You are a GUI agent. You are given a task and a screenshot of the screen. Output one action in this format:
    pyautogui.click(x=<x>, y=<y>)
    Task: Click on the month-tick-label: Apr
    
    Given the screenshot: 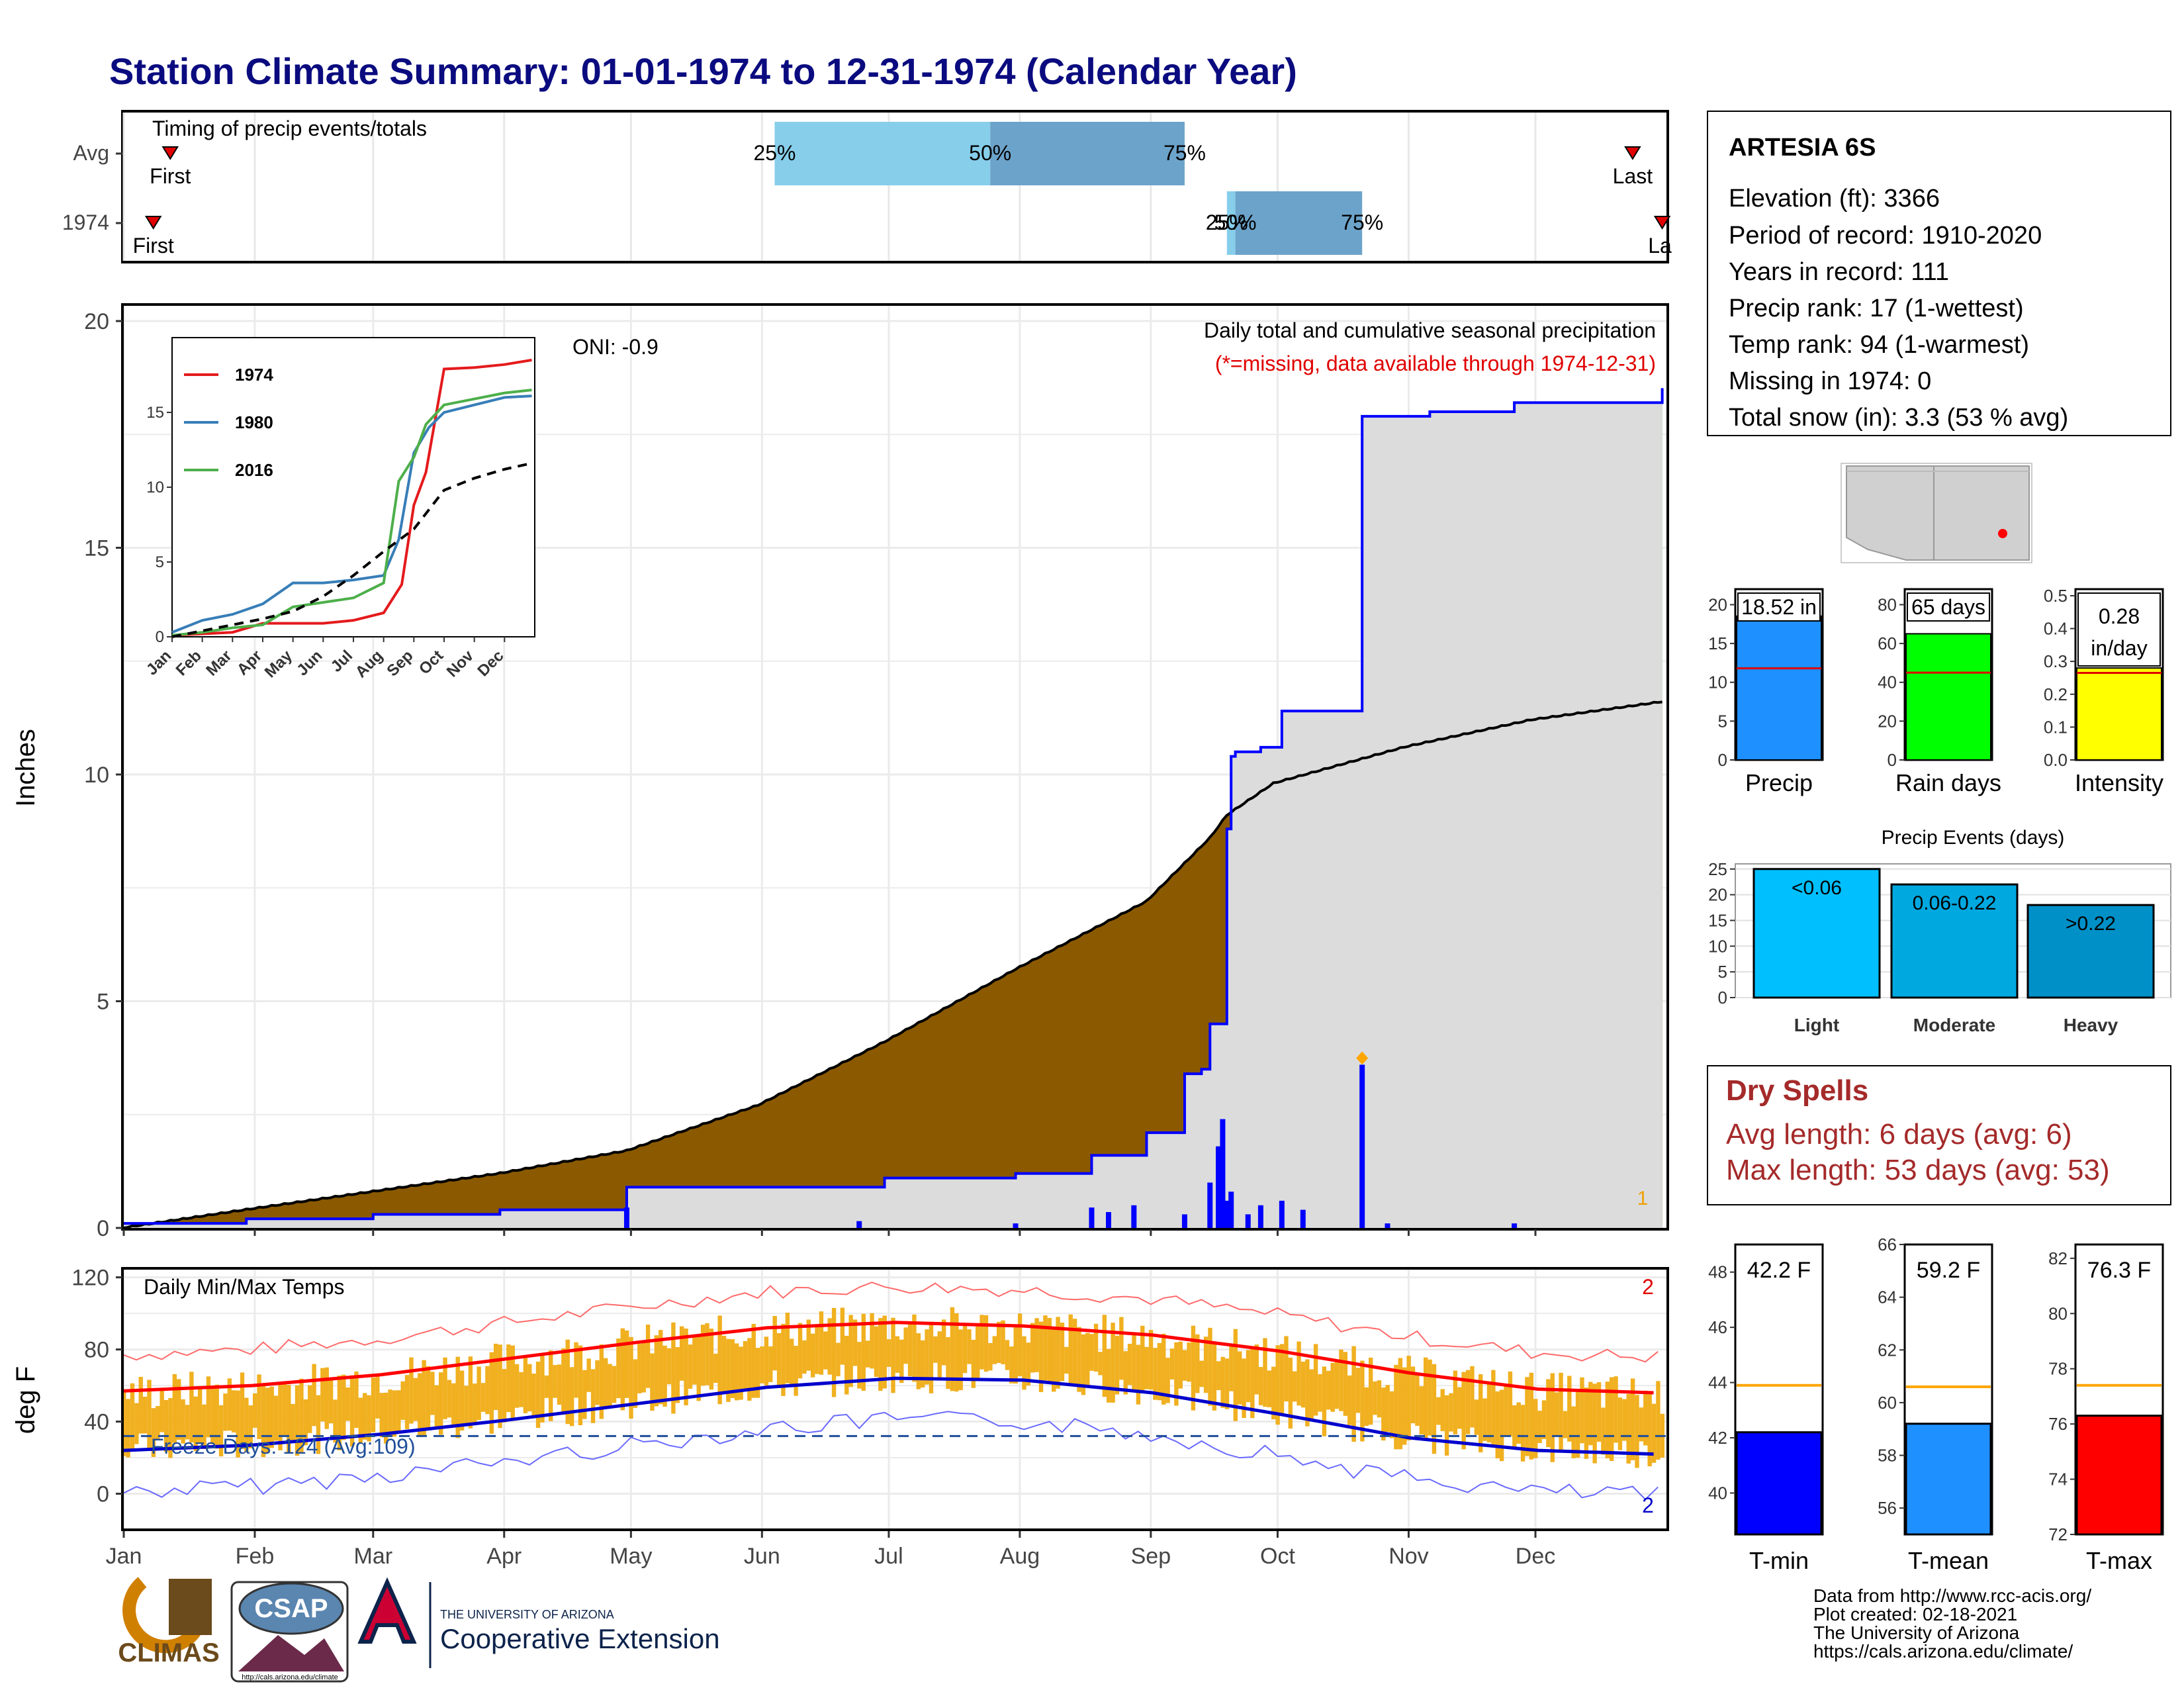 What is the action you would take?
    pyautogui.click(x=504, y=1556)
    